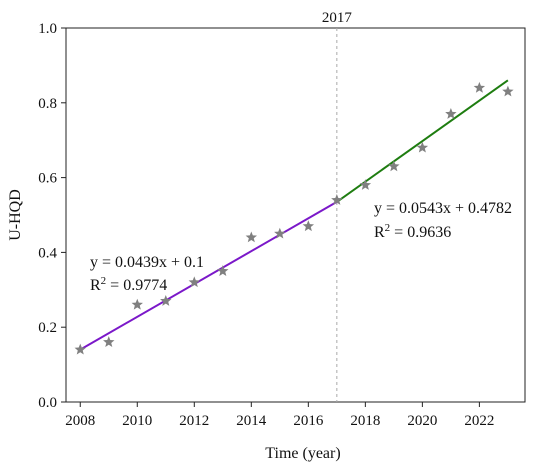 The height and width of the screenshot is (473, 550). What do you see at coordinates (137, 421) in the screenshot?
I see `x-tick-label: 2010` at bounding box center [137, 421].